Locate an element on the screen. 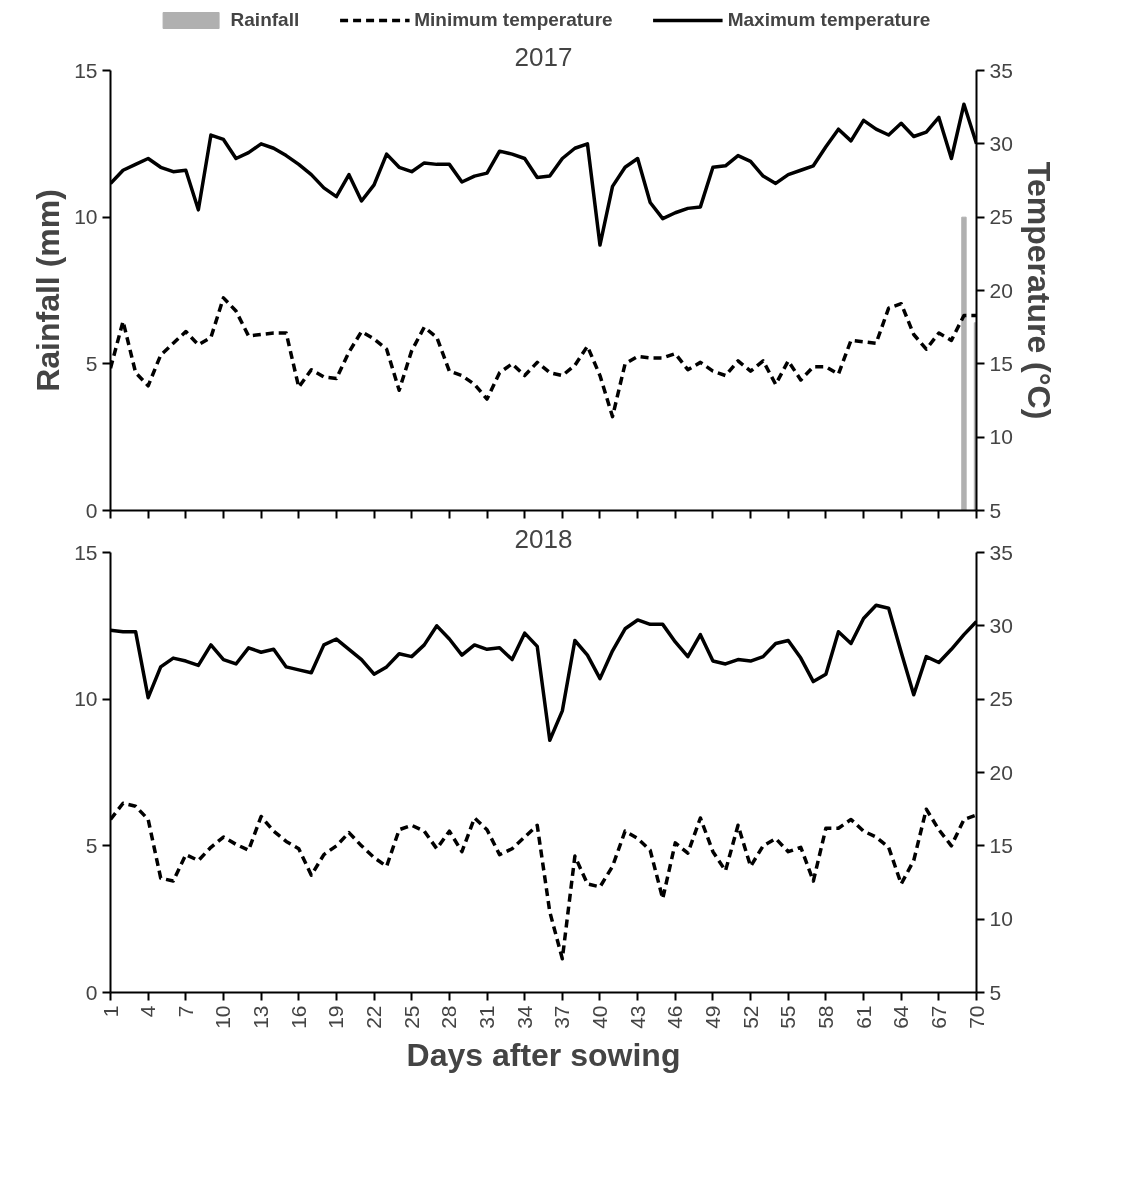 Image resolution: width=1123 pixels, height=1178 pixels. x-axis-title: Days after sowing is located at coordinates (543, 1054).